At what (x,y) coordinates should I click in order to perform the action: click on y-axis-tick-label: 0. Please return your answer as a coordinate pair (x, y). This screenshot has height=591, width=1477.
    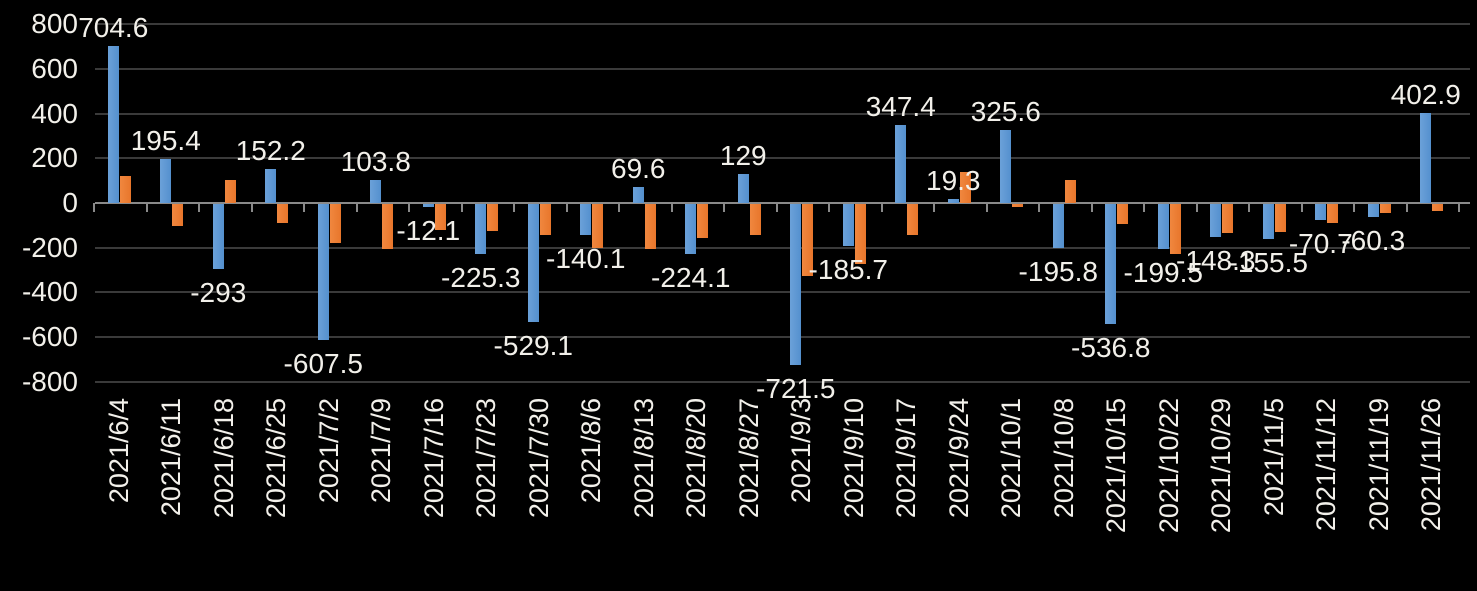
    Looking at the image, I should click on (70, 202).